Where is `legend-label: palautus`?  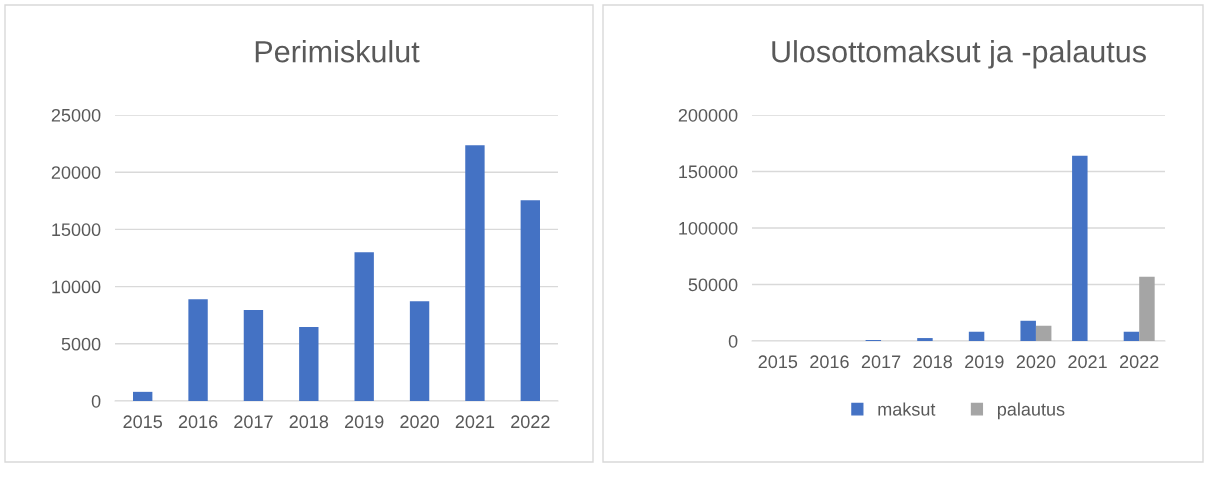
legend-label: palautus is located at coordinates (1031, 411).